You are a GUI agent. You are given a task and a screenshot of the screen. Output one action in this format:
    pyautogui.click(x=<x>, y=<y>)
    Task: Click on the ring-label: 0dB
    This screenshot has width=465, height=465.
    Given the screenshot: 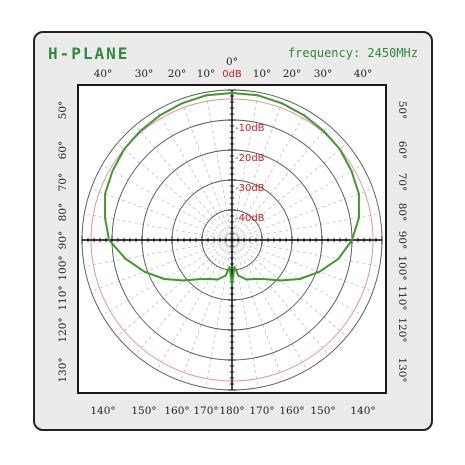 What is the action you would take?
    pyautogui.click(x=232, y=74)
    